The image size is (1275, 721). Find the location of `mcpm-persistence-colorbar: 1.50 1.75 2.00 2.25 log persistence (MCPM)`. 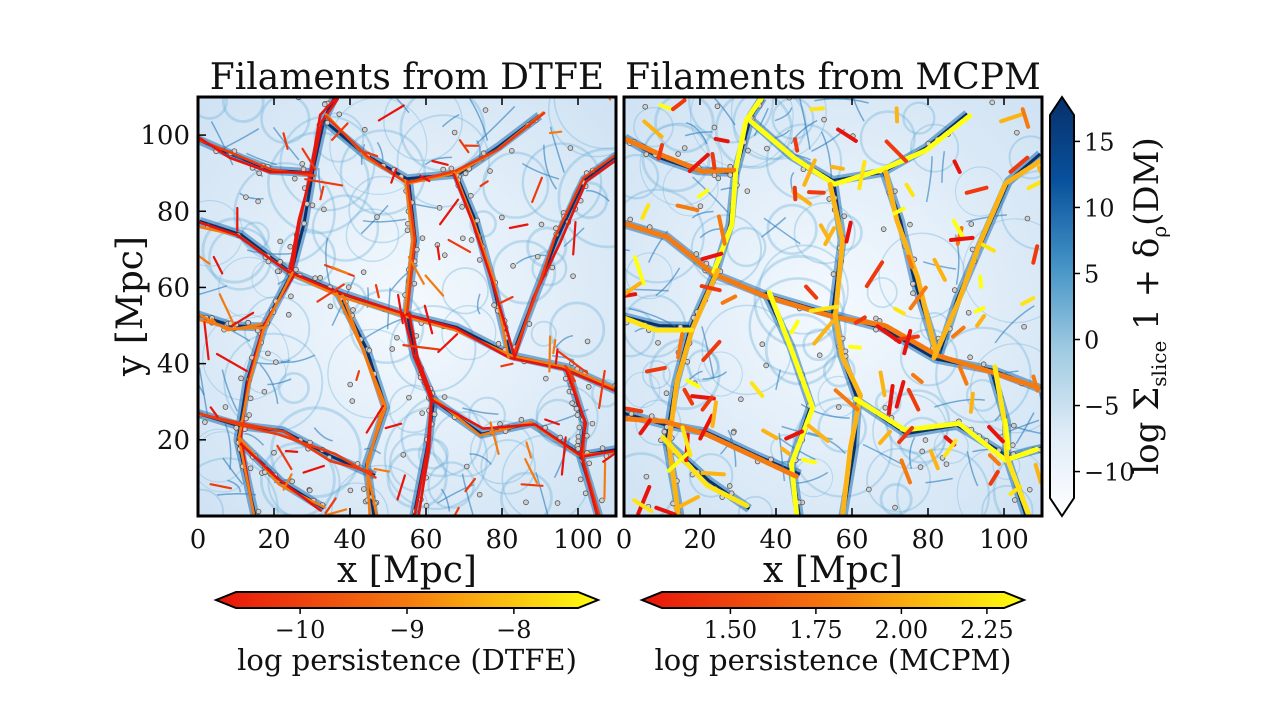

mcpm-persistence-colorbar: 1.50 1.75 2.00 2.25 log persistence (MCPM) is located at coordinates (833, 634).